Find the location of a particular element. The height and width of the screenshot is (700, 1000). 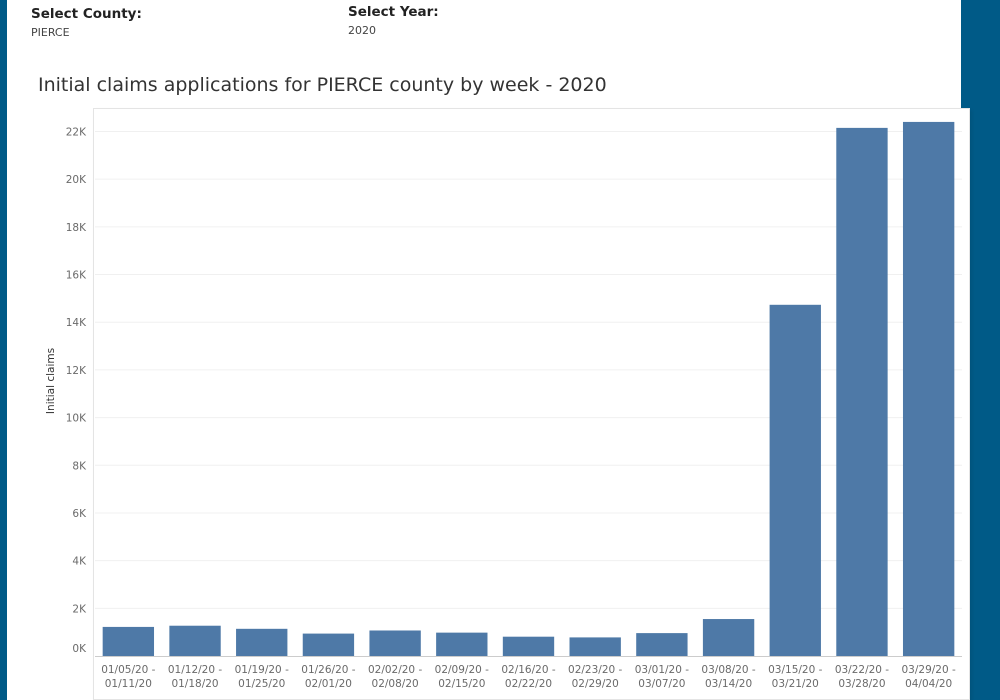

y-tick-label: 8K is located at coordinates (79, 466).